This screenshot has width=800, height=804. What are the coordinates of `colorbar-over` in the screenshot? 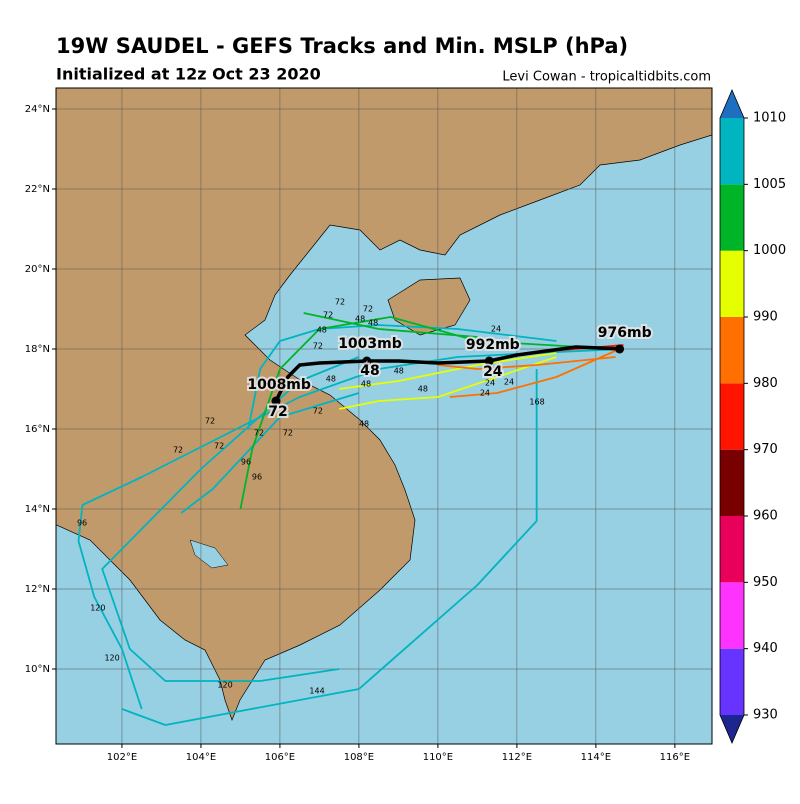 It's located at (732, 104).